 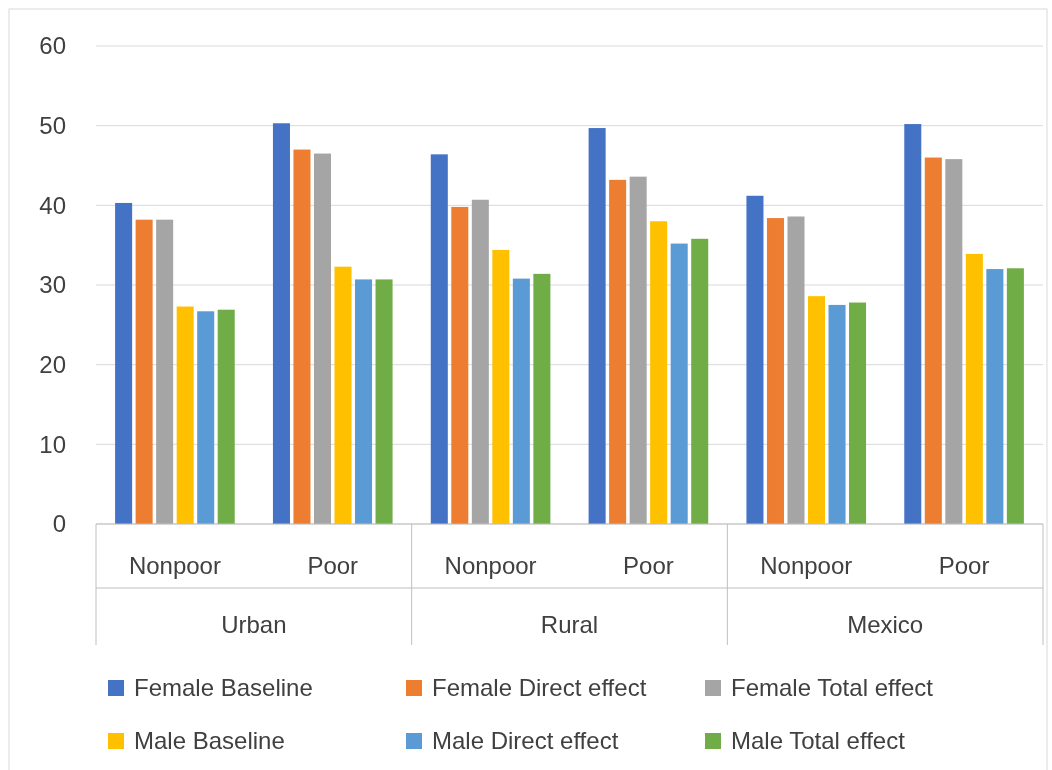 I want to click on legend-label: Male Direct effect, so click(x=525, y=741).